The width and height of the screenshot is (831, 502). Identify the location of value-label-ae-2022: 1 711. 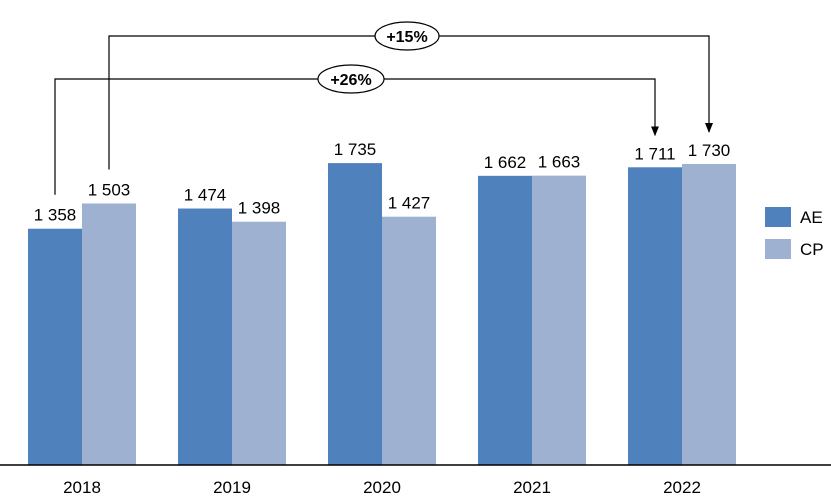
(654, 153).